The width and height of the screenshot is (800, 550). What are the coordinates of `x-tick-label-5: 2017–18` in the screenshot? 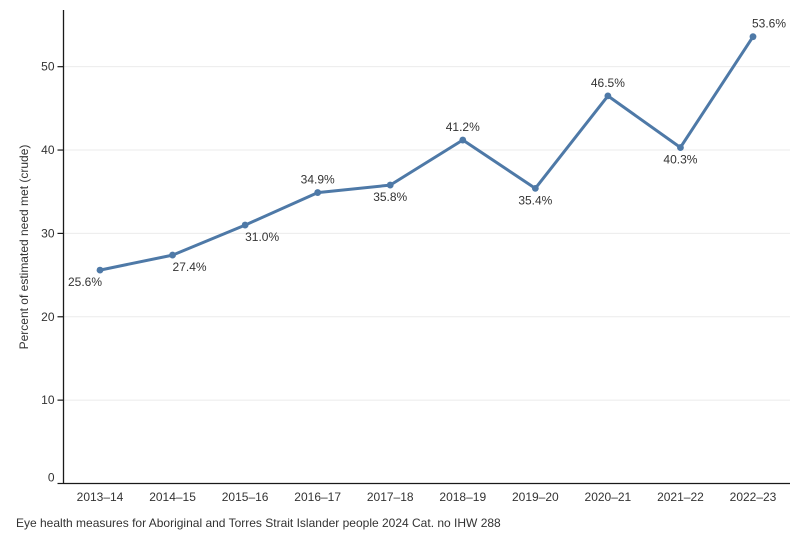 It's located at (390, 497).